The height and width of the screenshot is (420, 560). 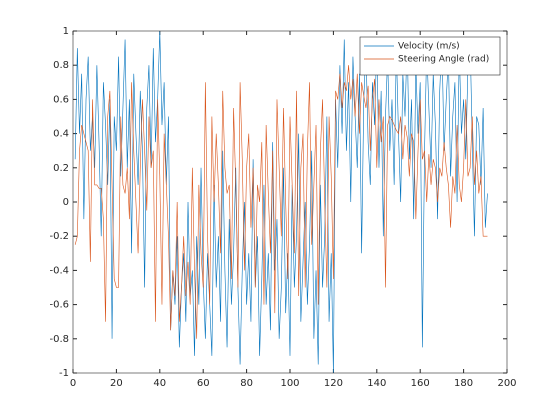 I want to click on y-tick-label: 1, so click(x=66, y=31).